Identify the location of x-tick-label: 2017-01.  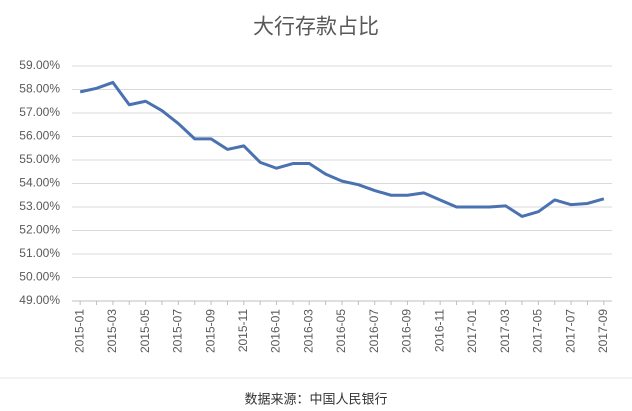
(472, 331).